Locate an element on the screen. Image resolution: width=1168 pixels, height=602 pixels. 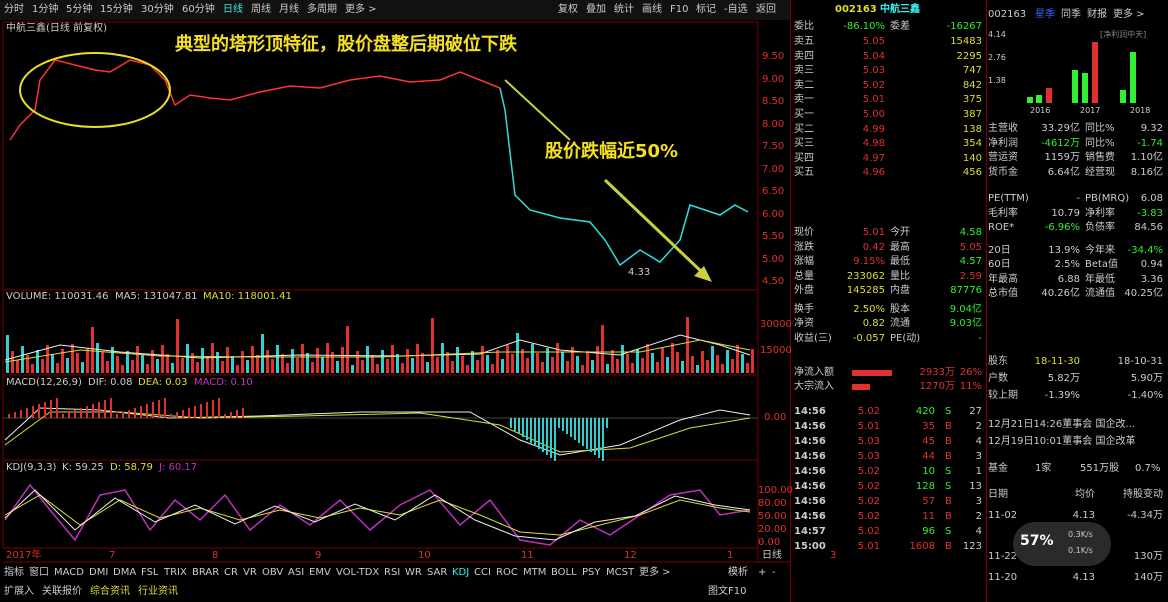
book-volume: 2295 is located at coordinates (969, 56).